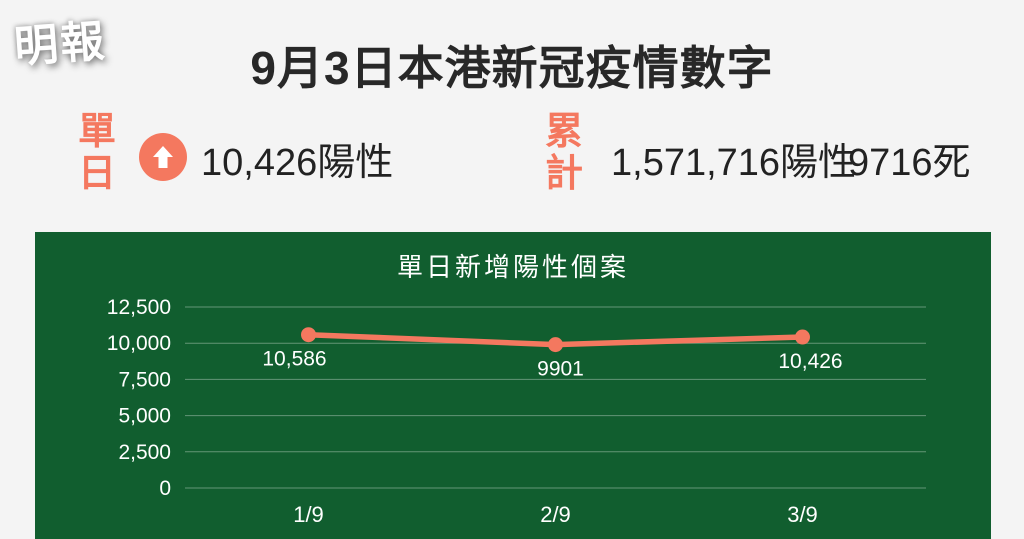 Image resolution: width=1024 pixels, height=539 pixels. What do you see at coordinates (163, 157) in the screenshot?
I see `up-arrow-icon` at bounding box center [163, 157].